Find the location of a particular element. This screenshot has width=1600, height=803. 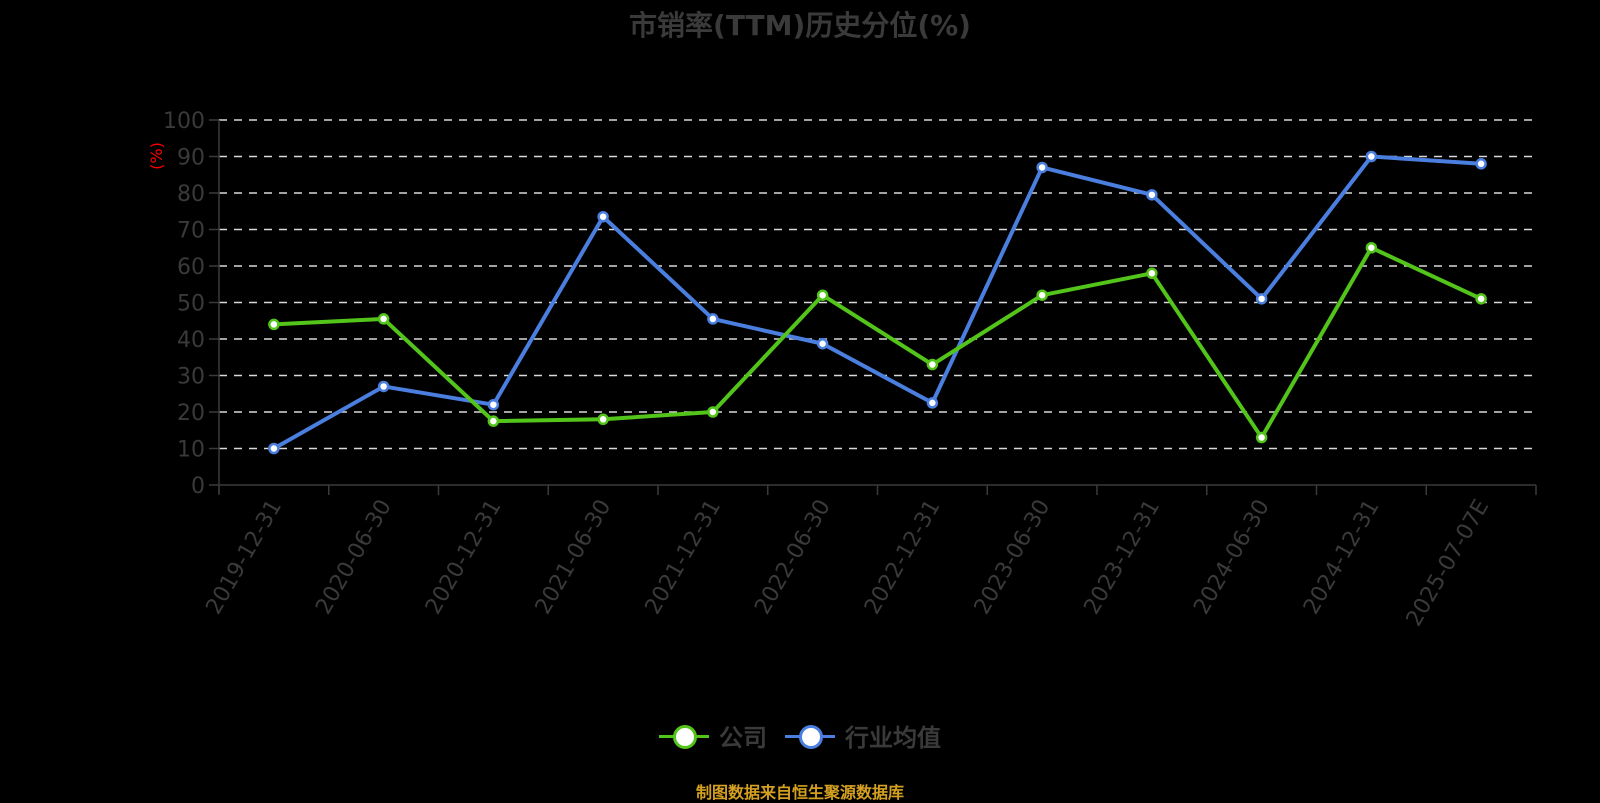

x-tick-label: 2024-06-30 is located at coordinates (1232, 557).